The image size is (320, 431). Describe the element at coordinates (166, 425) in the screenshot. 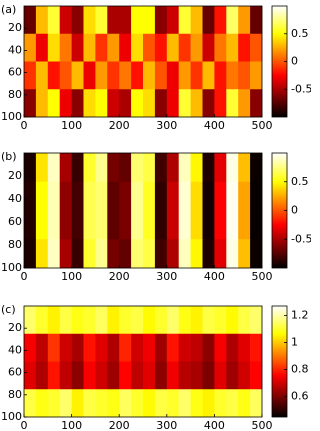

I see `x-tick-label: 300` at that location.